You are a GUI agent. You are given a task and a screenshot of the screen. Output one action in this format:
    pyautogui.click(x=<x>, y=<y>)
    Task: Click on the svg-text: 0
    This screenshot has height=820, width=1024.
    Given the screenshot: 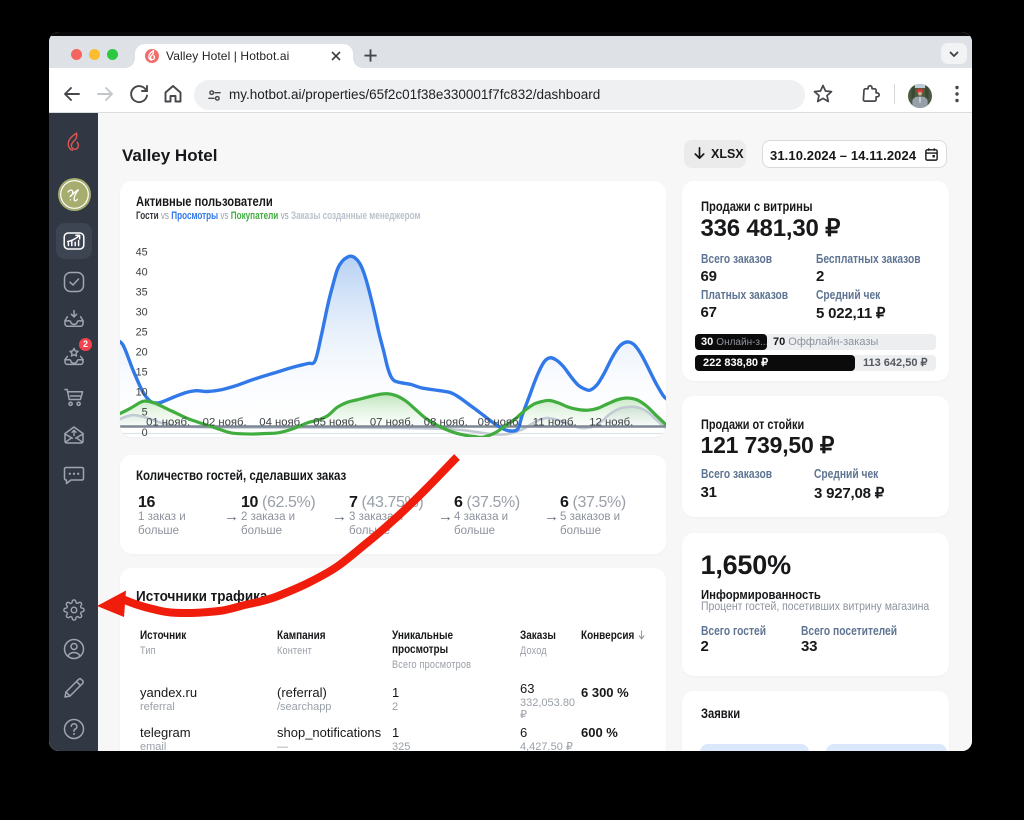 What is the action you would take?
    pyautogui.click(x=145, y=432)
    